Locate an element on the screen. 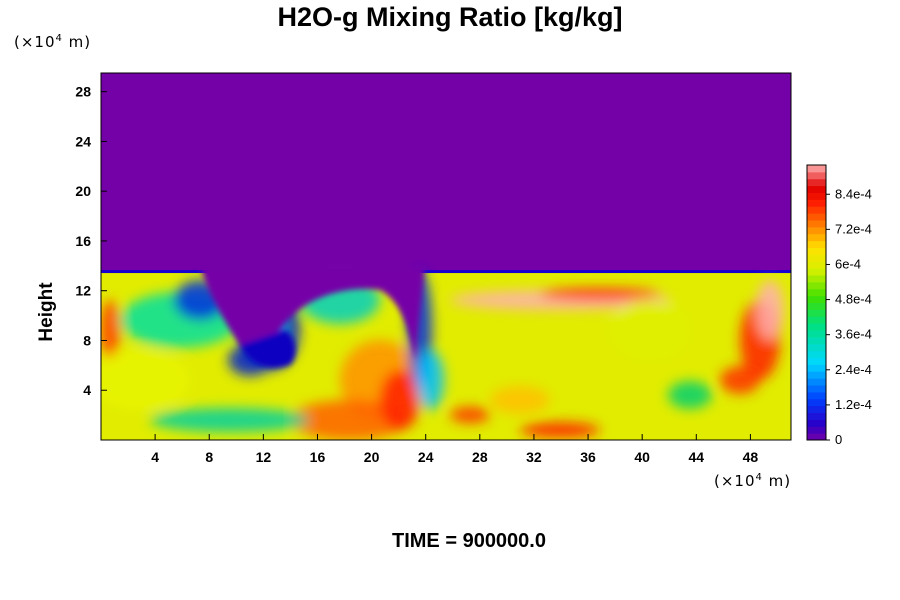 This screenshot has width=900, height=600. chart-title: H2O-g Mixing Ratio [kg/kg] is located at coordinates (450, 17).